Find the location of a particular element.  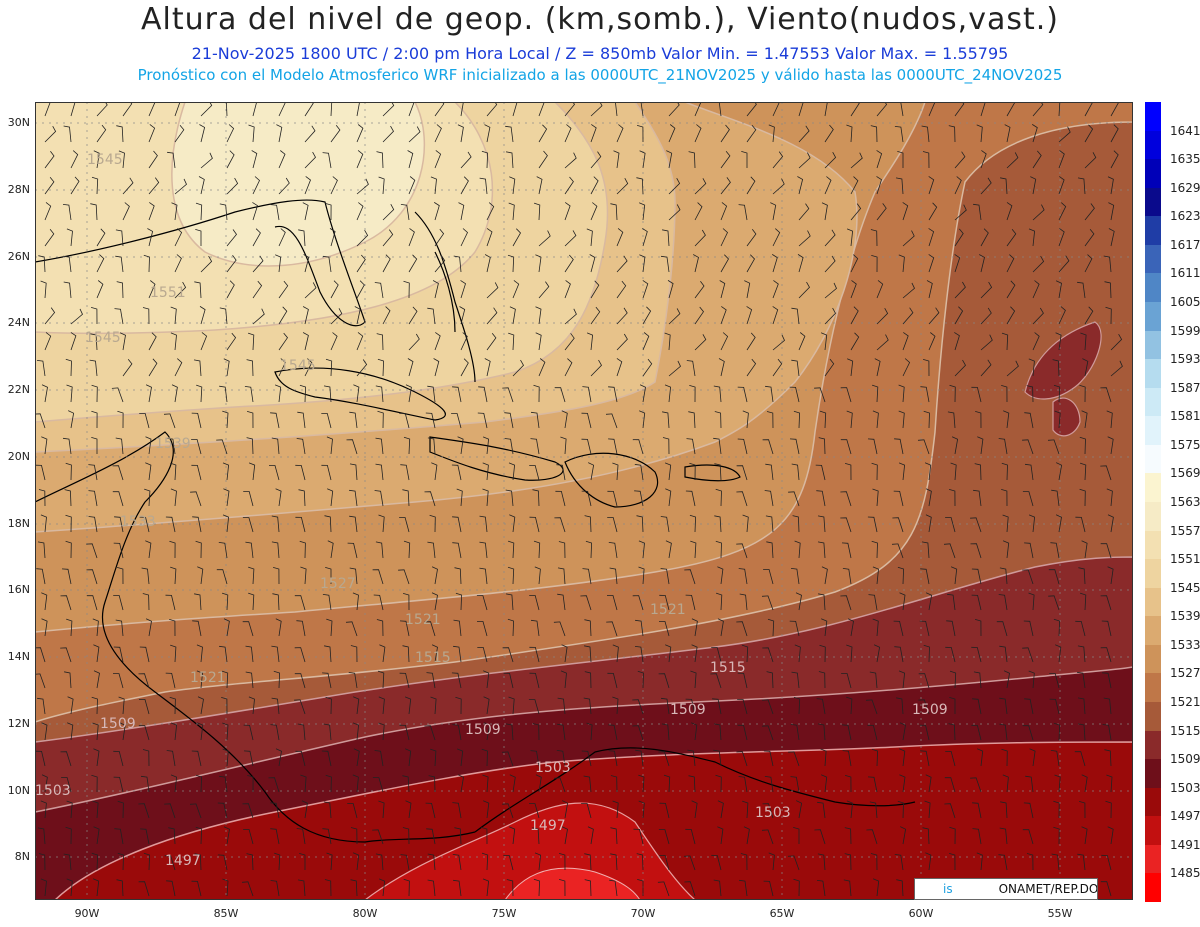

contour-label: 1545 is located at coordinates (103, 338).